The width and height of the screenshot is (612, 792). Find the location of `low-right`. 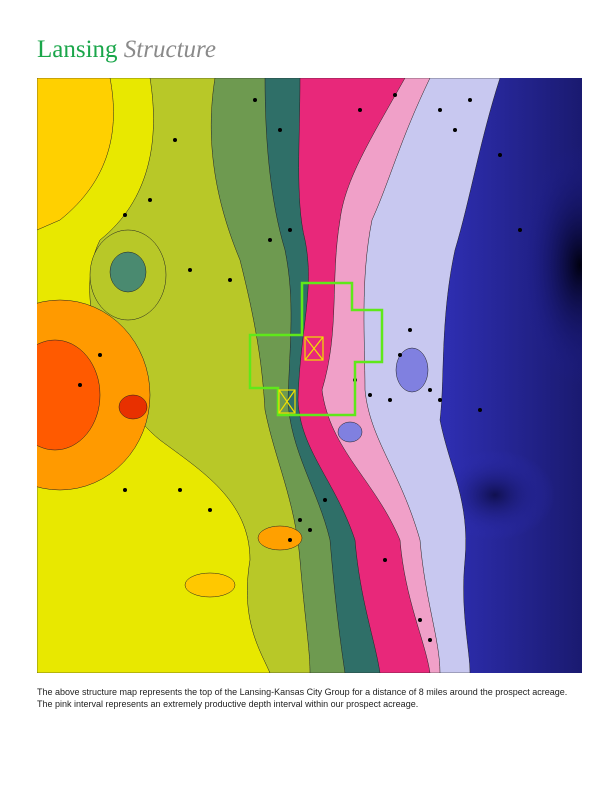

low-right is located at coordinates (551, 265).